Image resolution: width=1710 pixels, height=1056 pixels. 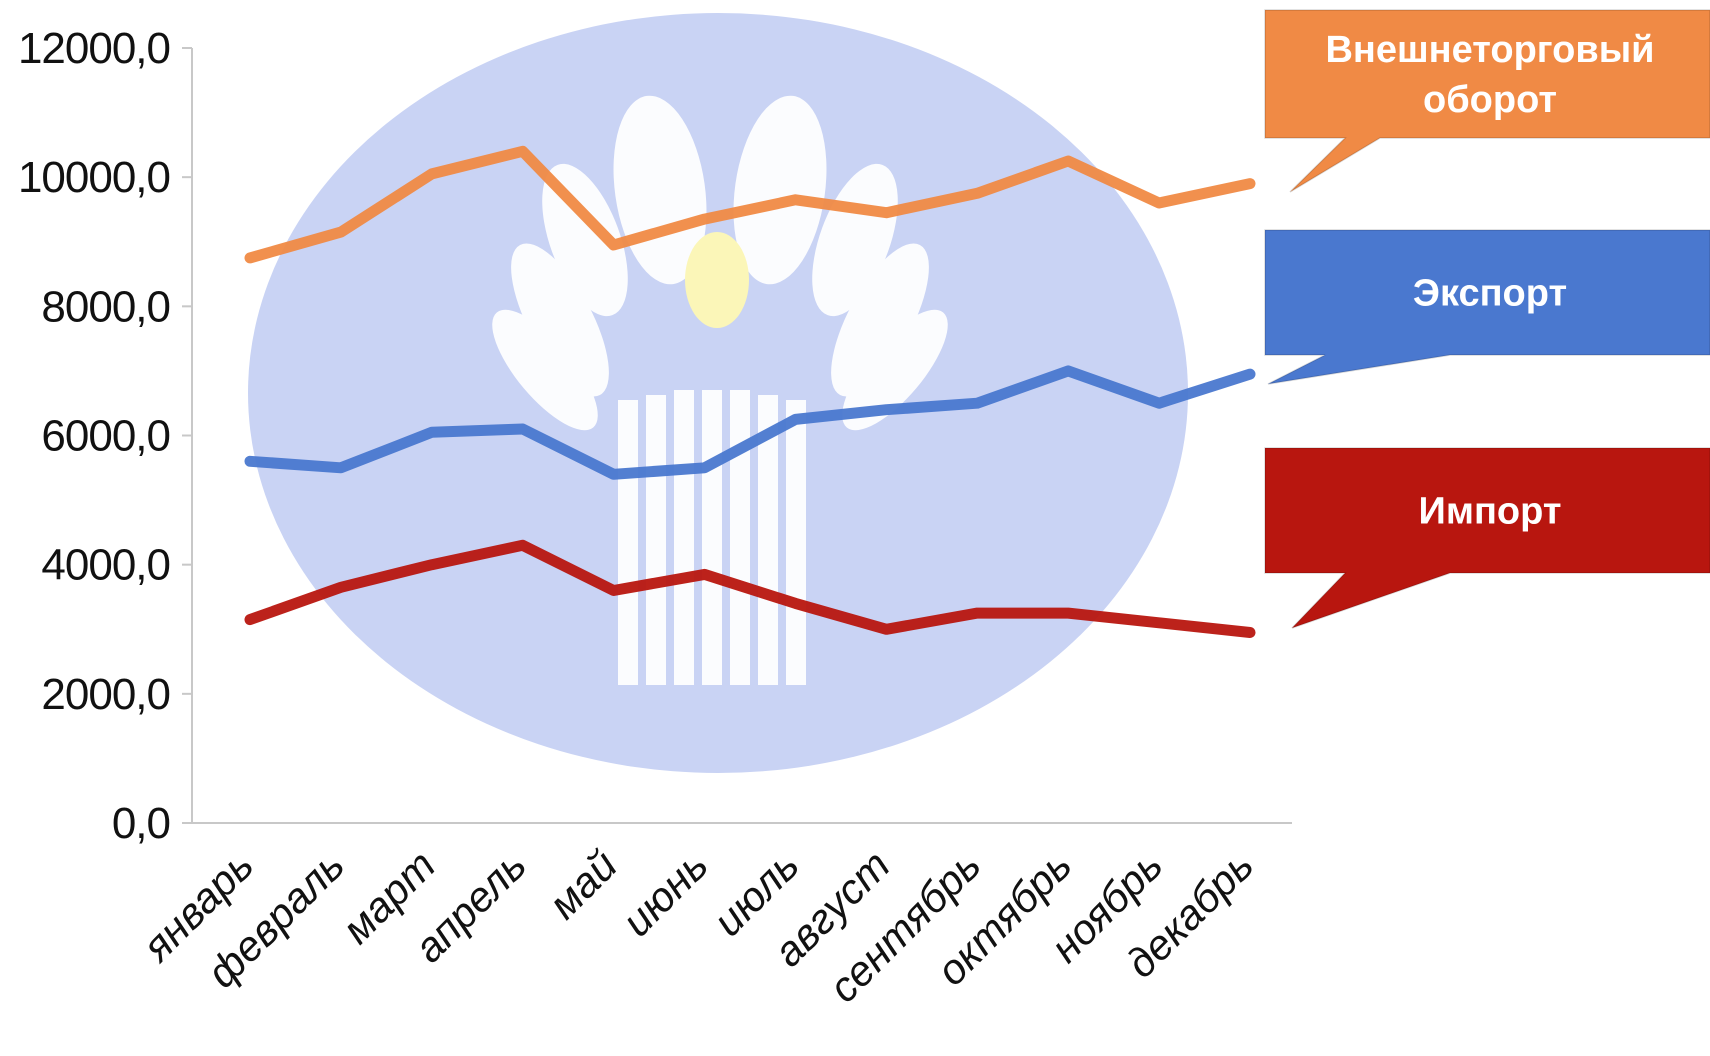 What do you see at coordinates (750, 588) in the screenshot?
I see `series-line-import` at bounding box center [750, 588].